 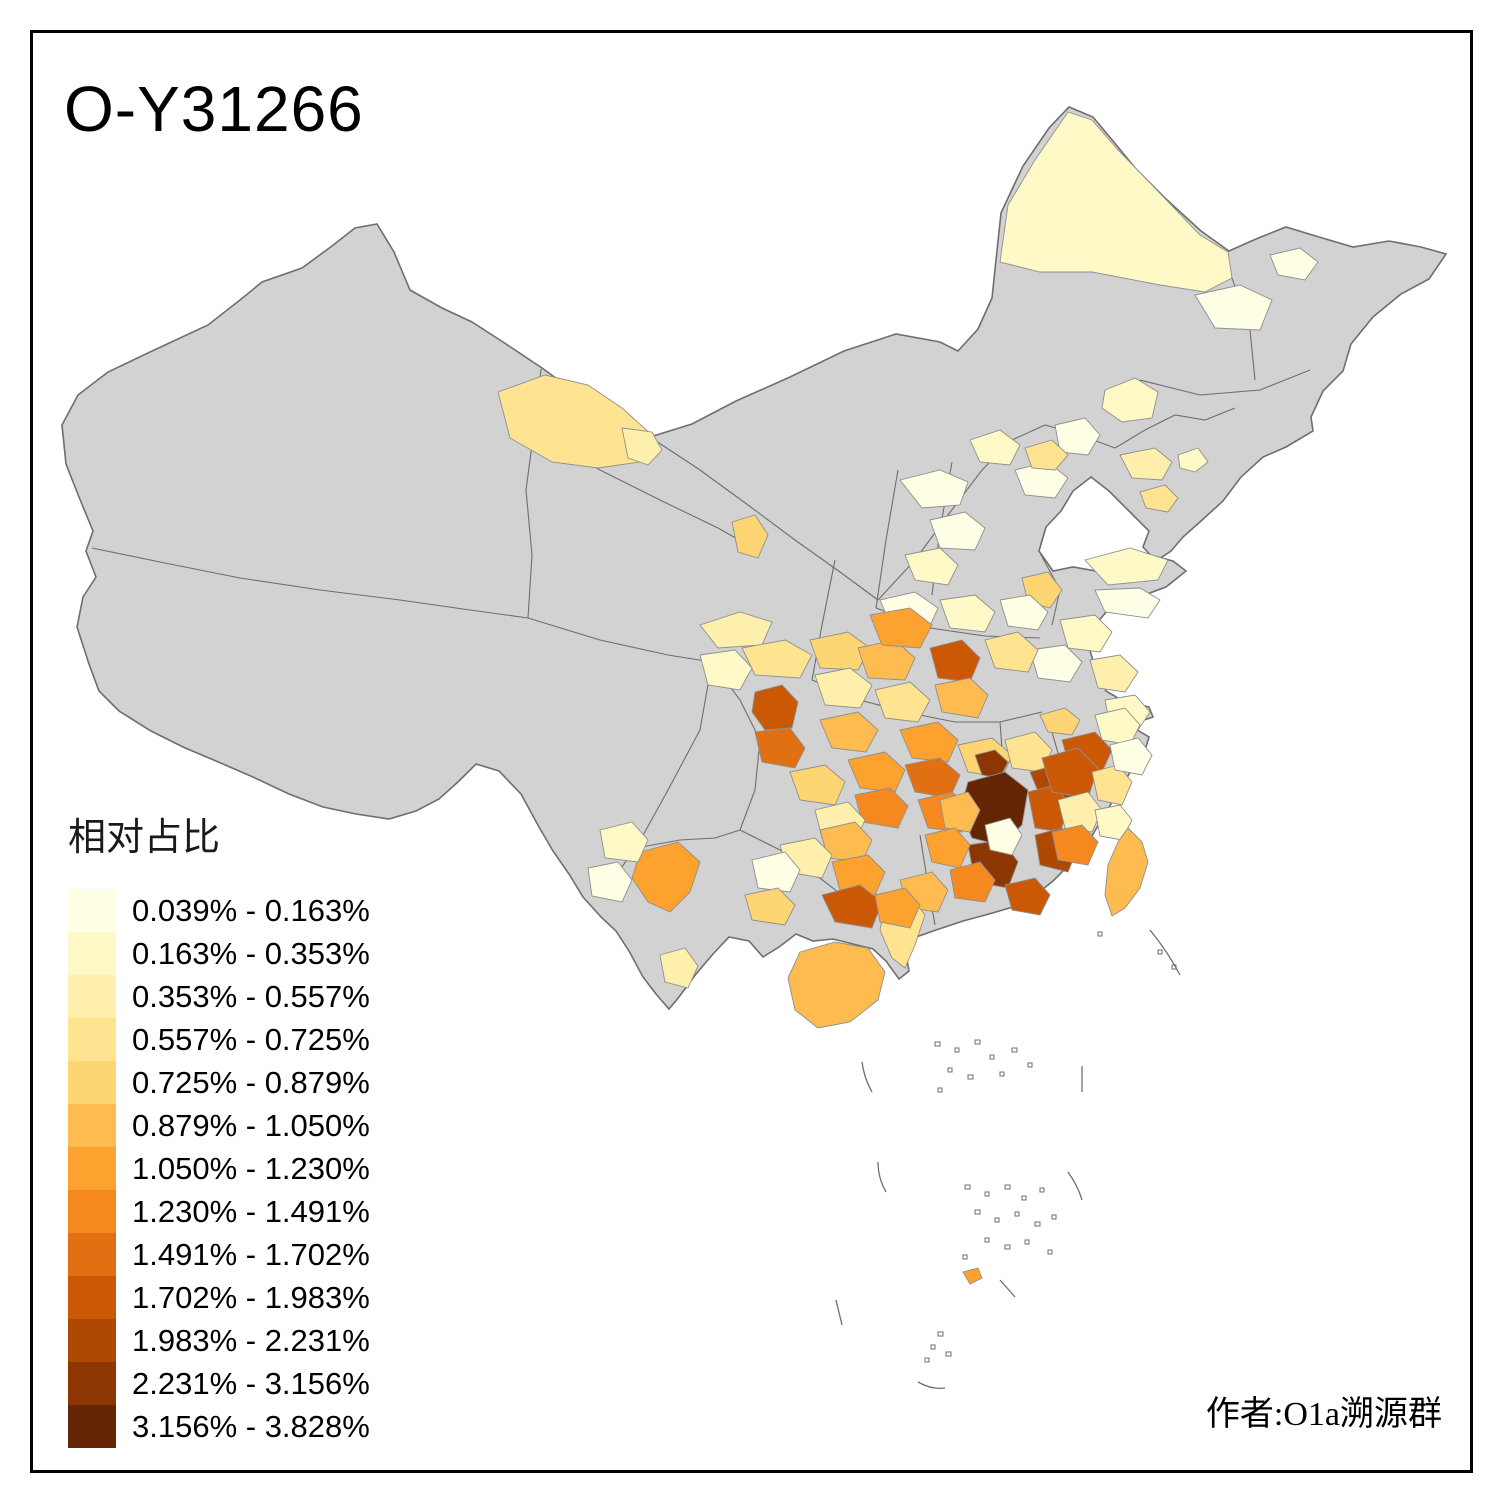 What do you see at coordinates (1126, 872) in the screenshot?
I see `taiwan-island` at bounding box center [1126, 872].